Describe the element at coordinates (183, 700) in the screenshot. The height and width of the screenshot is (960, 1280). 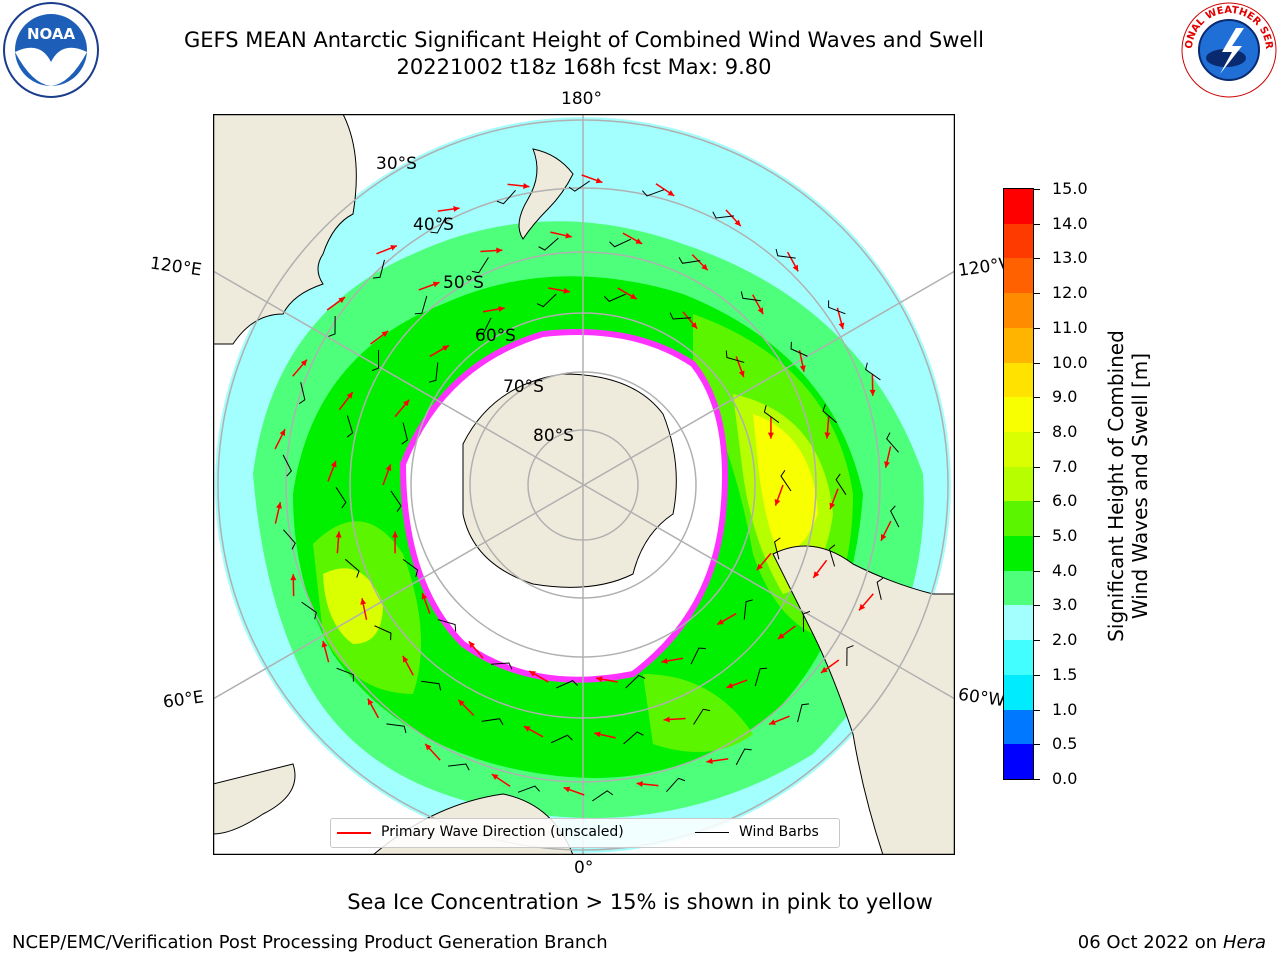
I see `lon-label-60e: 60°E` at that location.